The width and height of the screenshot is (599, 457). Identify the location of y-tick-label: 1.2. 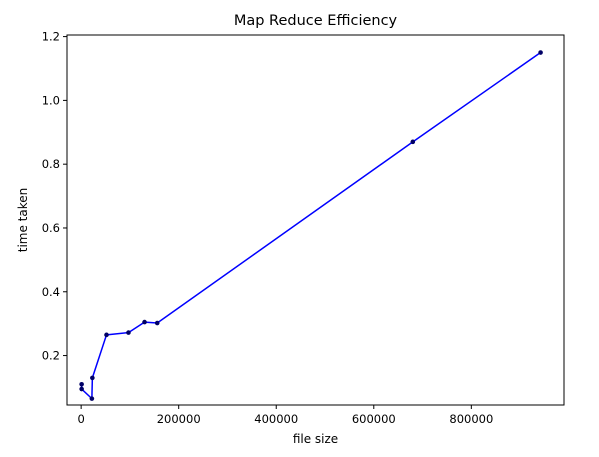
(51, 37).